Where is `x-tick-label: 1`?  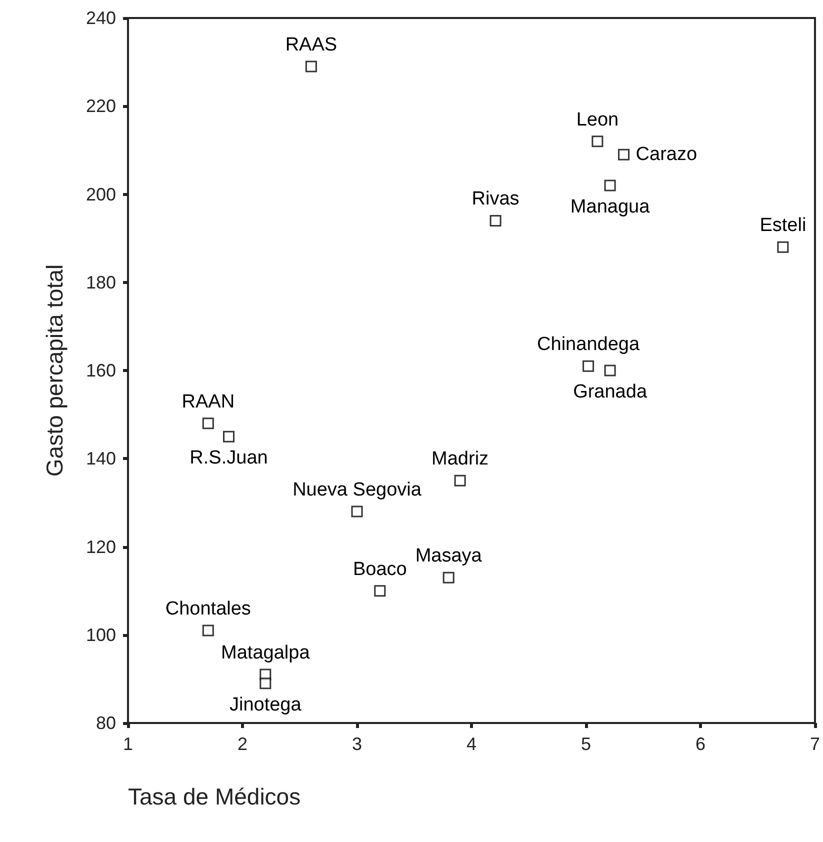
x-tick-label: 1 is located at coordinates (128, 744).